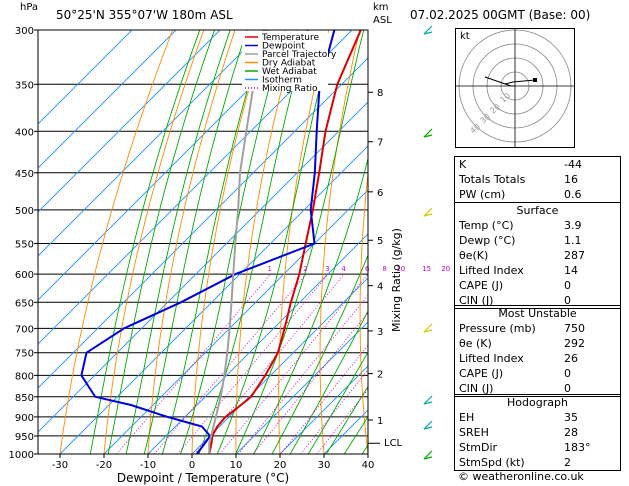 This screenshot has height=486, width=629. What do you see at coordinates (24, 85) in the screenshot?
I see `pressure-tick-label: 350` at bounding box center [24, 85].